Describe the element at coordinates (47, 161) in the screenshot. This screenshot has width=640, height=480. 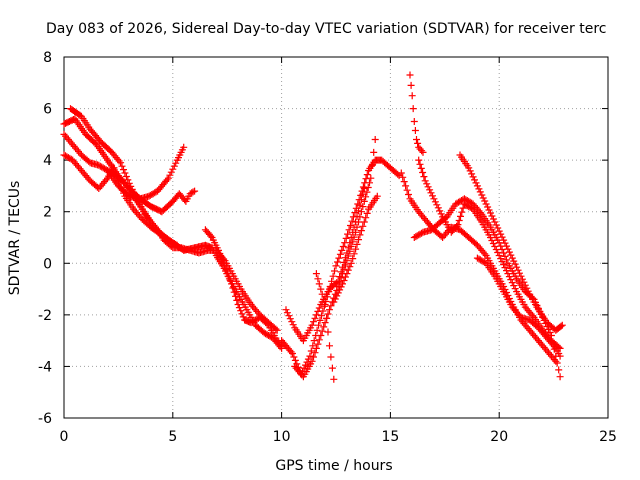
I see `y-tick-label: 4` at that location.